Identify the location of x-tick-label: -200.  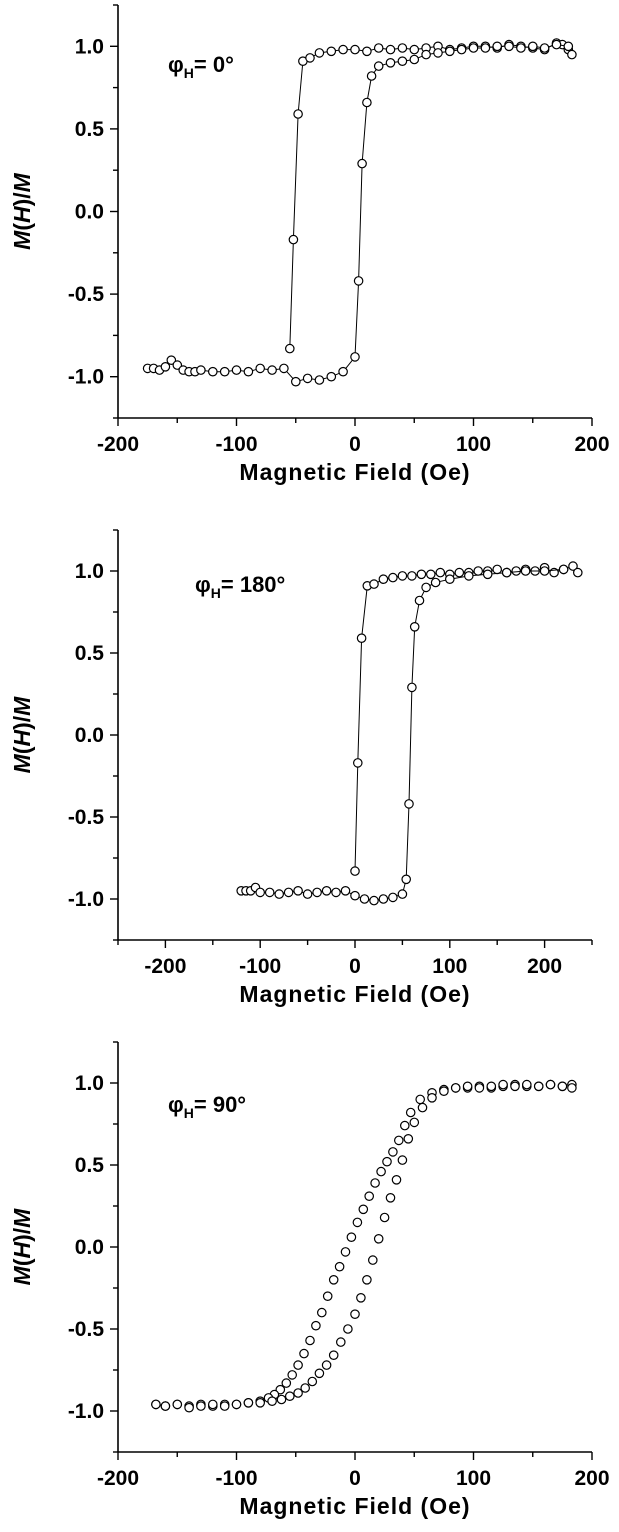
(118, 444).